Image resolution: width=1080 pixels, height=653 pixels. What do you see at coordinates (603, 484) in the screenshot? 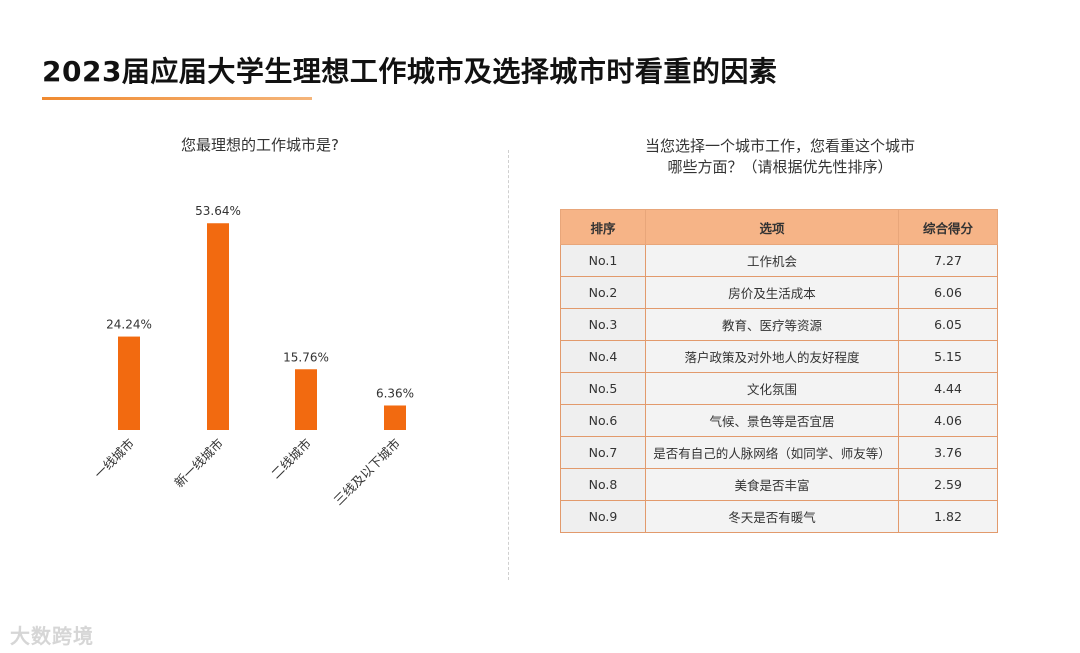
I see `row-rank: No.8` at bounding box center [603, 484].